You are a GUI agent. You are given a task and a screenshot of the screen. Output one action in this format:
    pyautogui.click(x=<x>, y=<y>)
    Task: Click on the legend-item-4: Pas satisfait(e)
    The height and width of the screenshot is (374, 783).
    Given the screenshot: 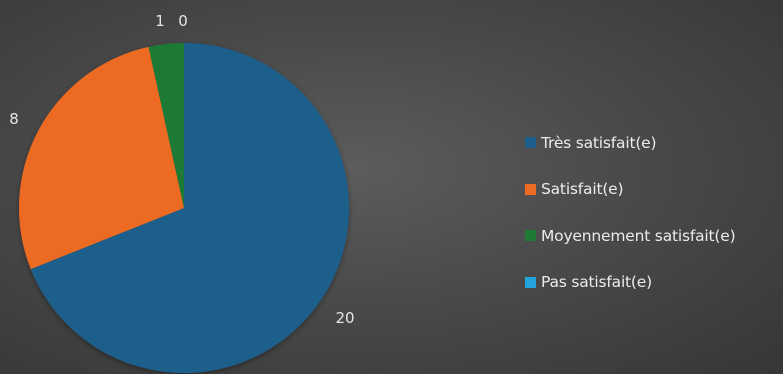 What is the action you would take?
    pyautogui.click(x=653, y=282)
    